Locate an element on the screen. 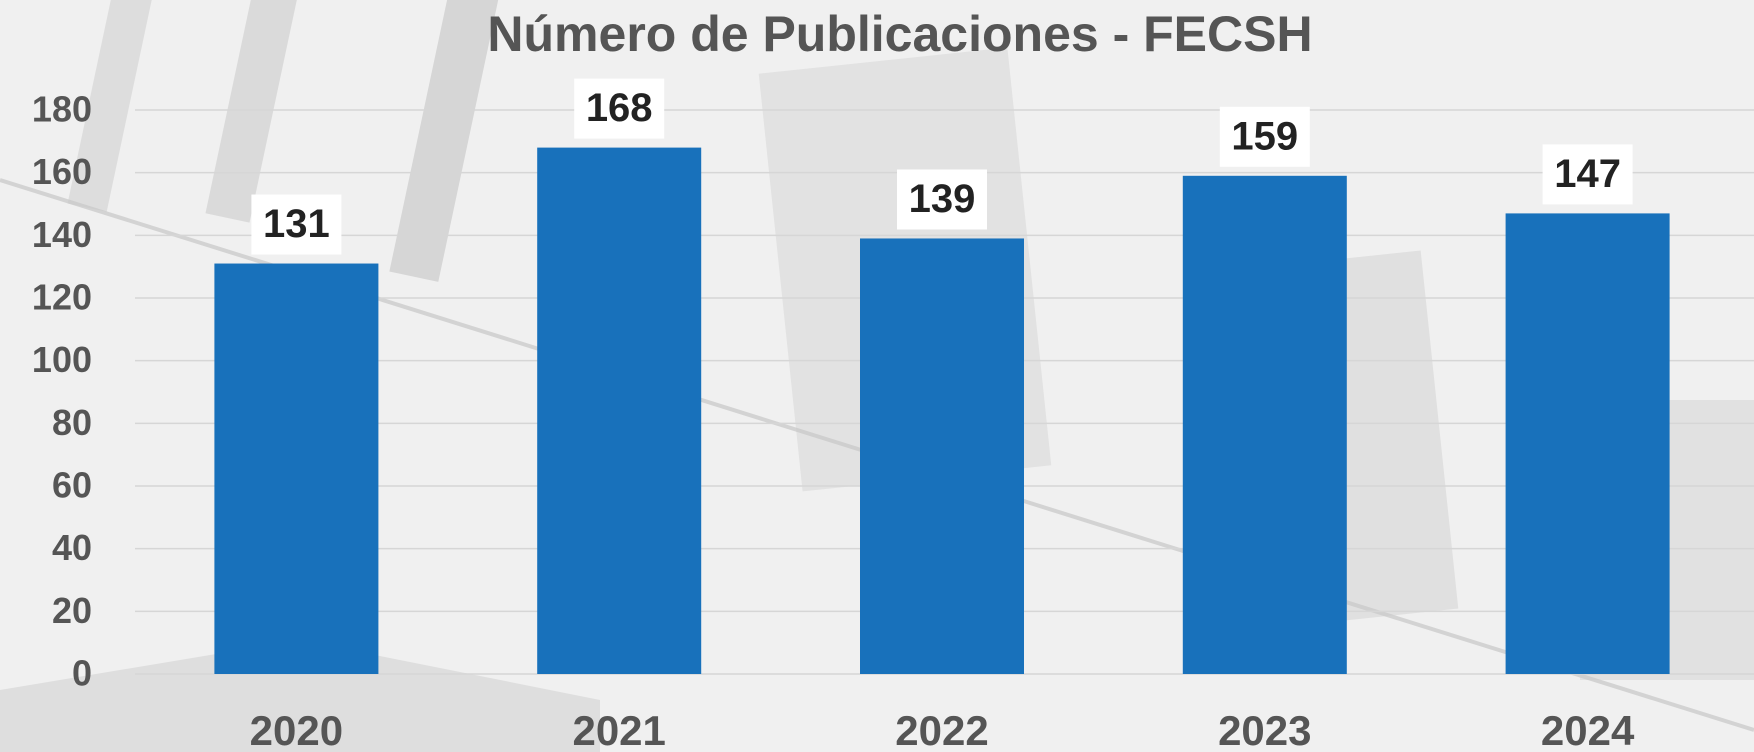  data-label: 159 is located at coordinates (1264, 136).